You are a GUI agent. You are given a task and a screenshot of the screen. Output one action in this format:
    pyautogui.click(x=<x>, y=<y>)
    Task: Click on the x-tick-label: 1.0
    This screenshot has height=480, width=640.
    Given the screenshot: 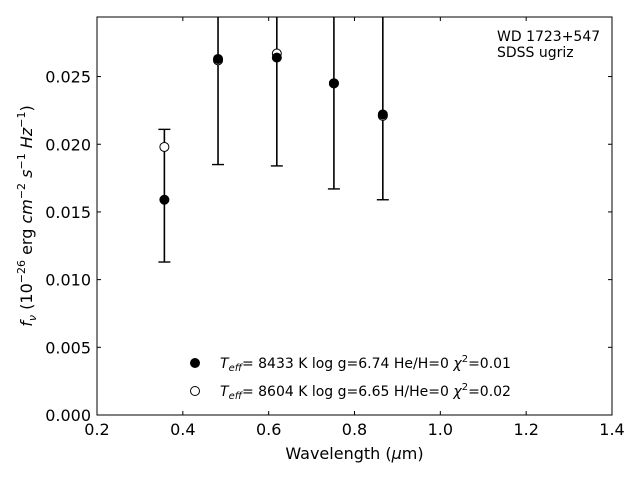 What is the action you would take?
    pyautogui.click(x=440, y=429)
    